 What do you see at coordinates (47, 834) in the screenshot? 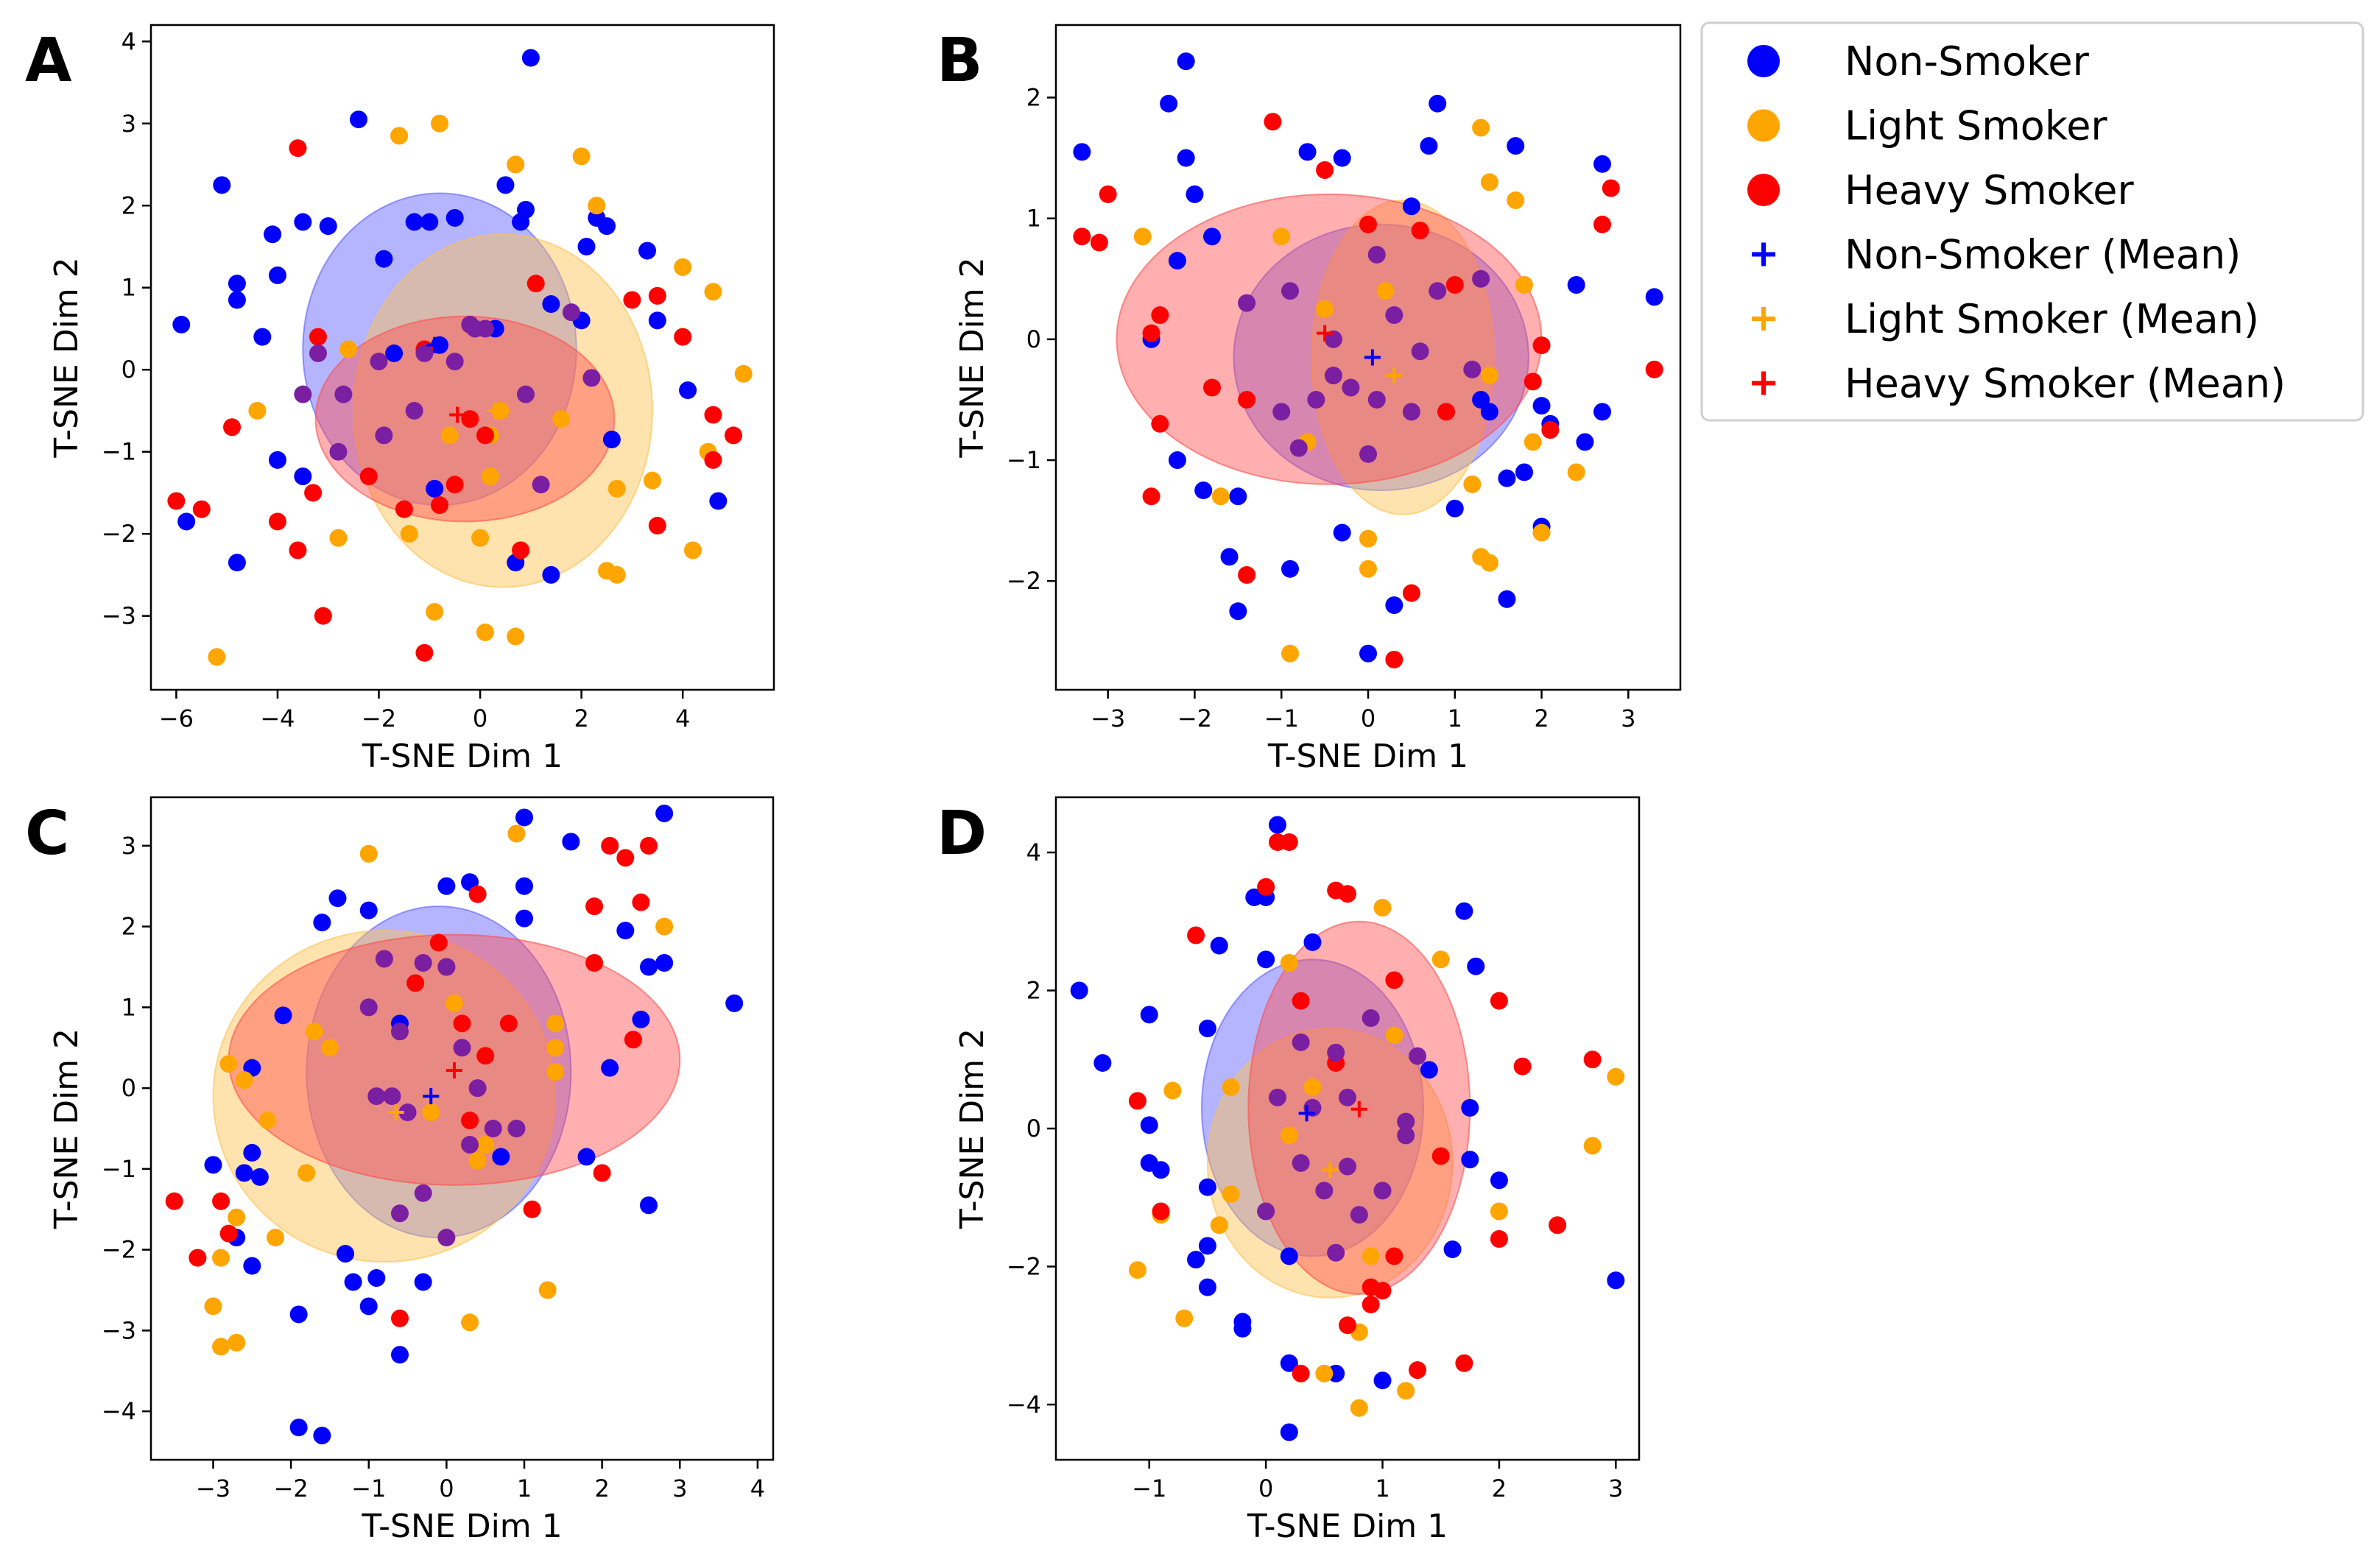
I see `panel-label: C` at bounding box center [47, 834].